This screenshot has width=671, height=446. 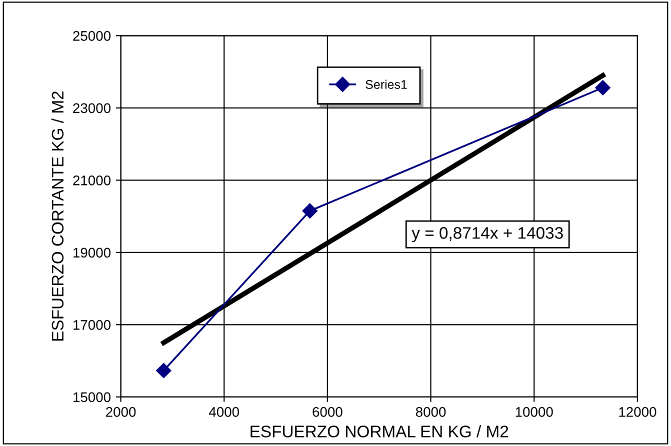 What do you see at coordinates (92, 36) in the screenshot?
I see `y-tick-label: 25000` at bounding box center [92, 36].